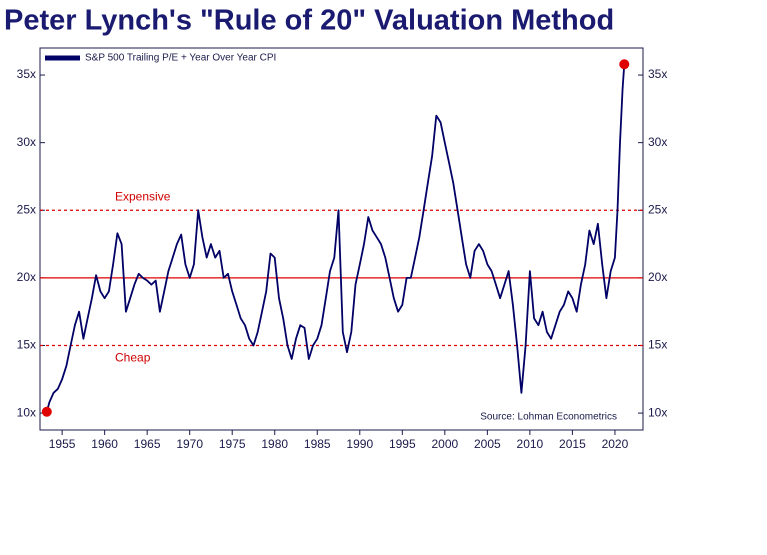 Image resolution: width=767 pixels, height=555 pixels. Describe the element at coordinates (657, 142) in the screenshot. I see `y2-tick-label: 30x` at that location.